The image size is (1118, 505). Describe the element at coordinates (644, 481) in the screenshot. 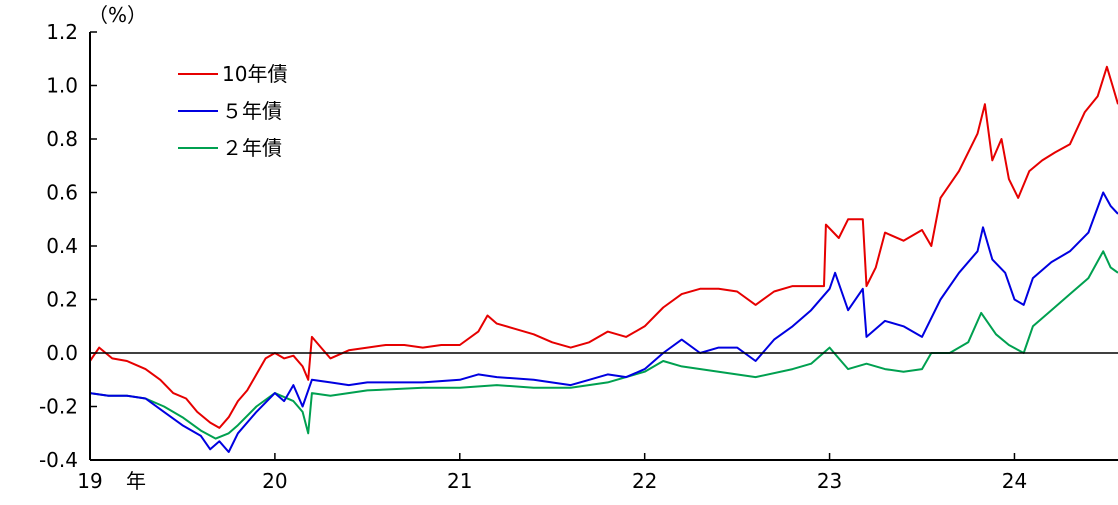

I see `x-tick-label: 22` at that location.